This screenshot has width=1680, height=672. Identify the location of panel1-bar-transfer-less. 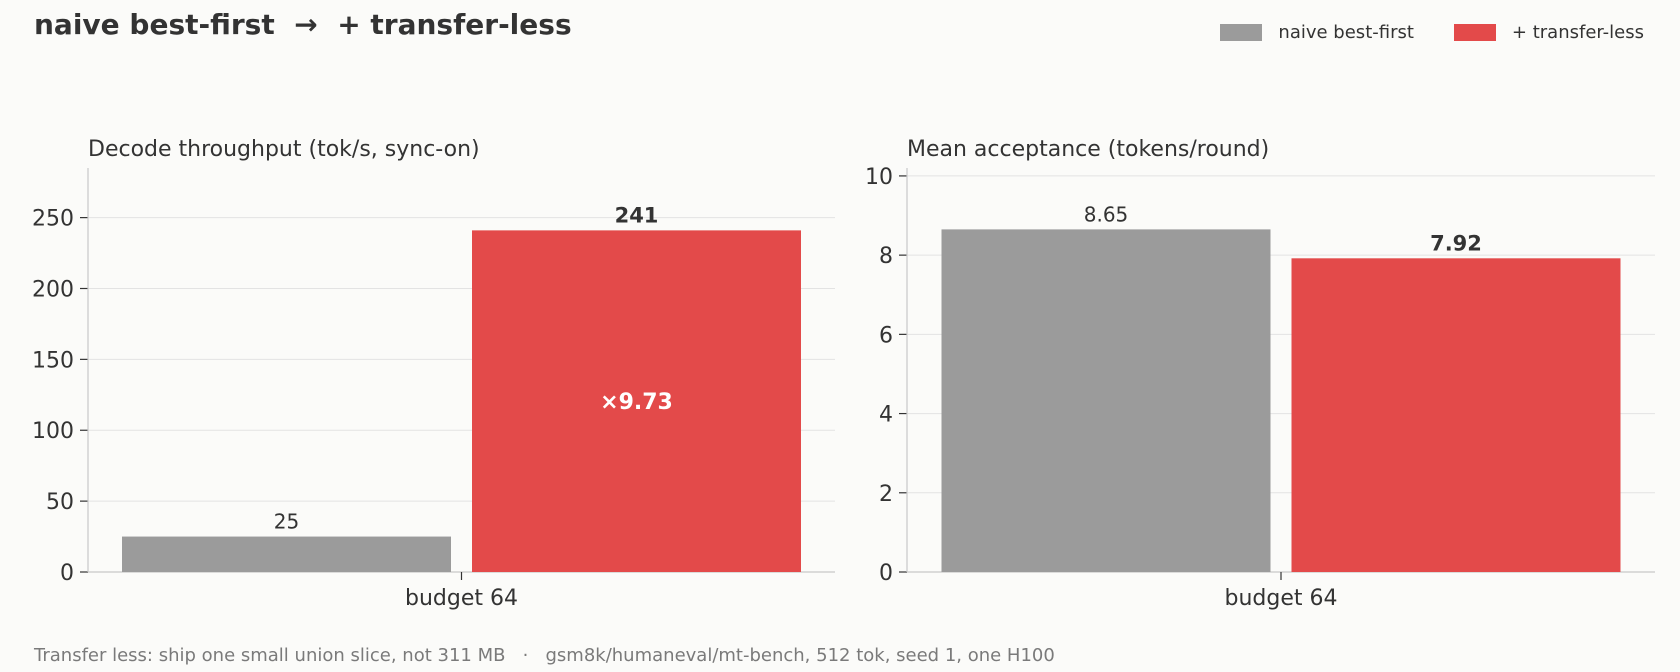
(636, 401).